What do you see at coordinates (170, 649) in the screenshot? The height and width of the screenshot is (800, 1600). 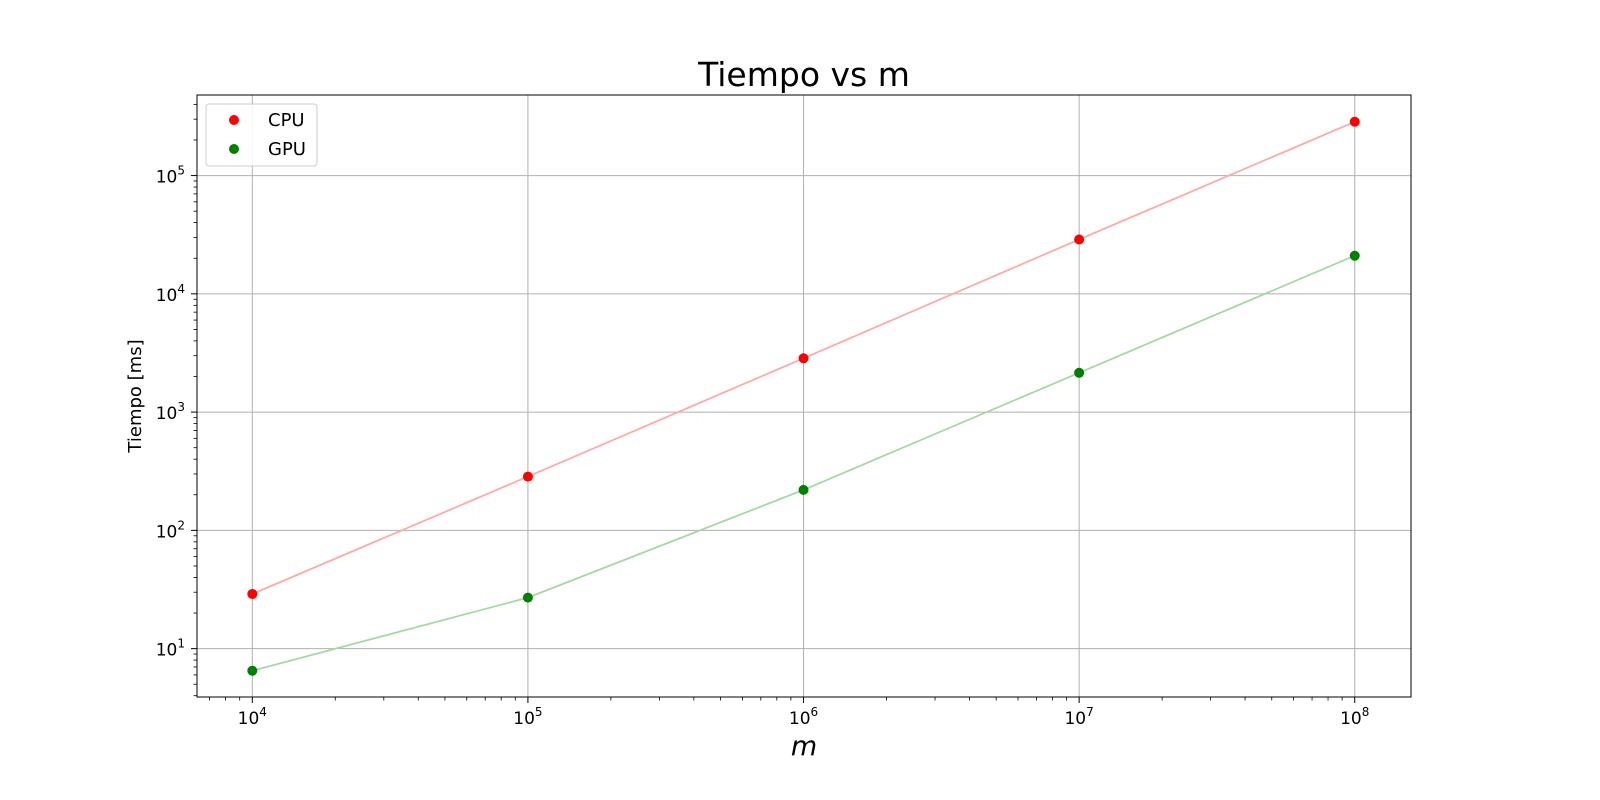 I see `y-tick-label: 10¹` at bounding box center [170, 649].